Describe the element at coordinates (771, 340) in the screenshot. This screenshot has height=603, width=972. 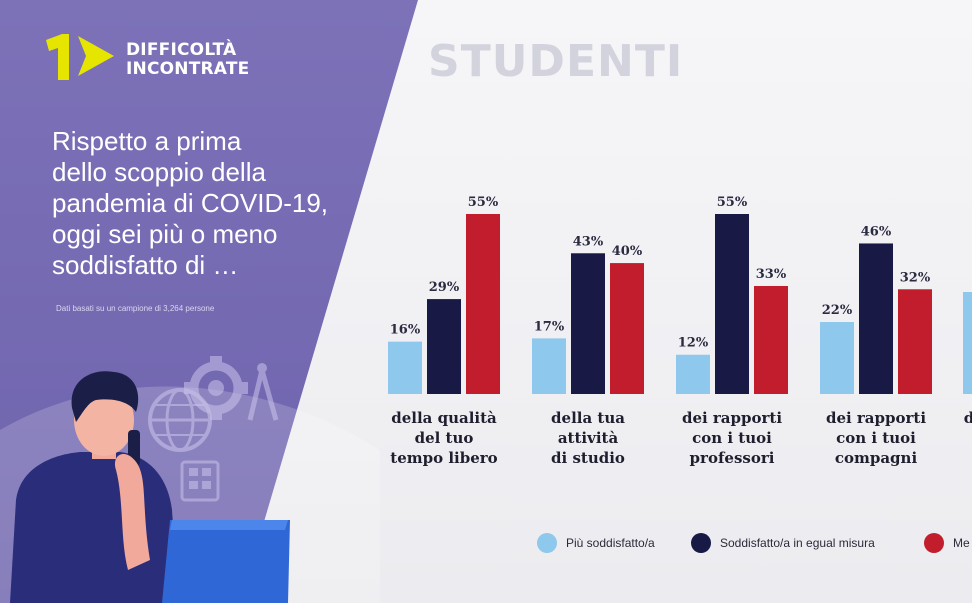
I see `bar-g2-s2` at that location.